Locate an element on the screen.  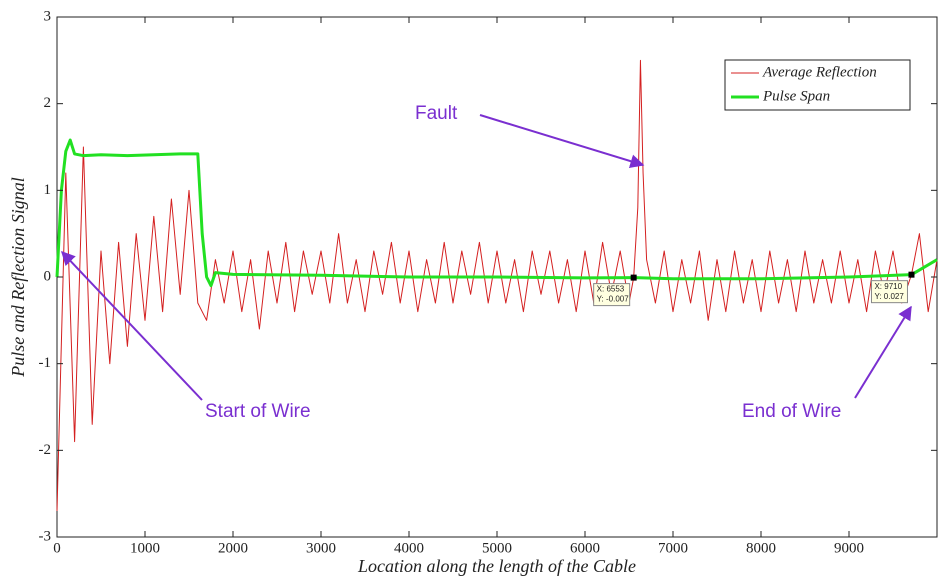
y-tick-label: -1 is located at coordinates (45, 363).